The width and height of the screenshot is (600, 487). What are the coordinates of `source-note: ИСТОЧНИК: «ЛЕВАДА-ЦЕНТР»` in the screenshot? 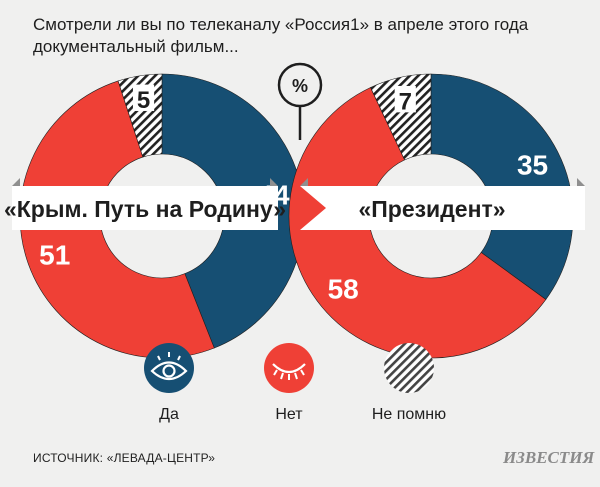 It's located at (124, 458).